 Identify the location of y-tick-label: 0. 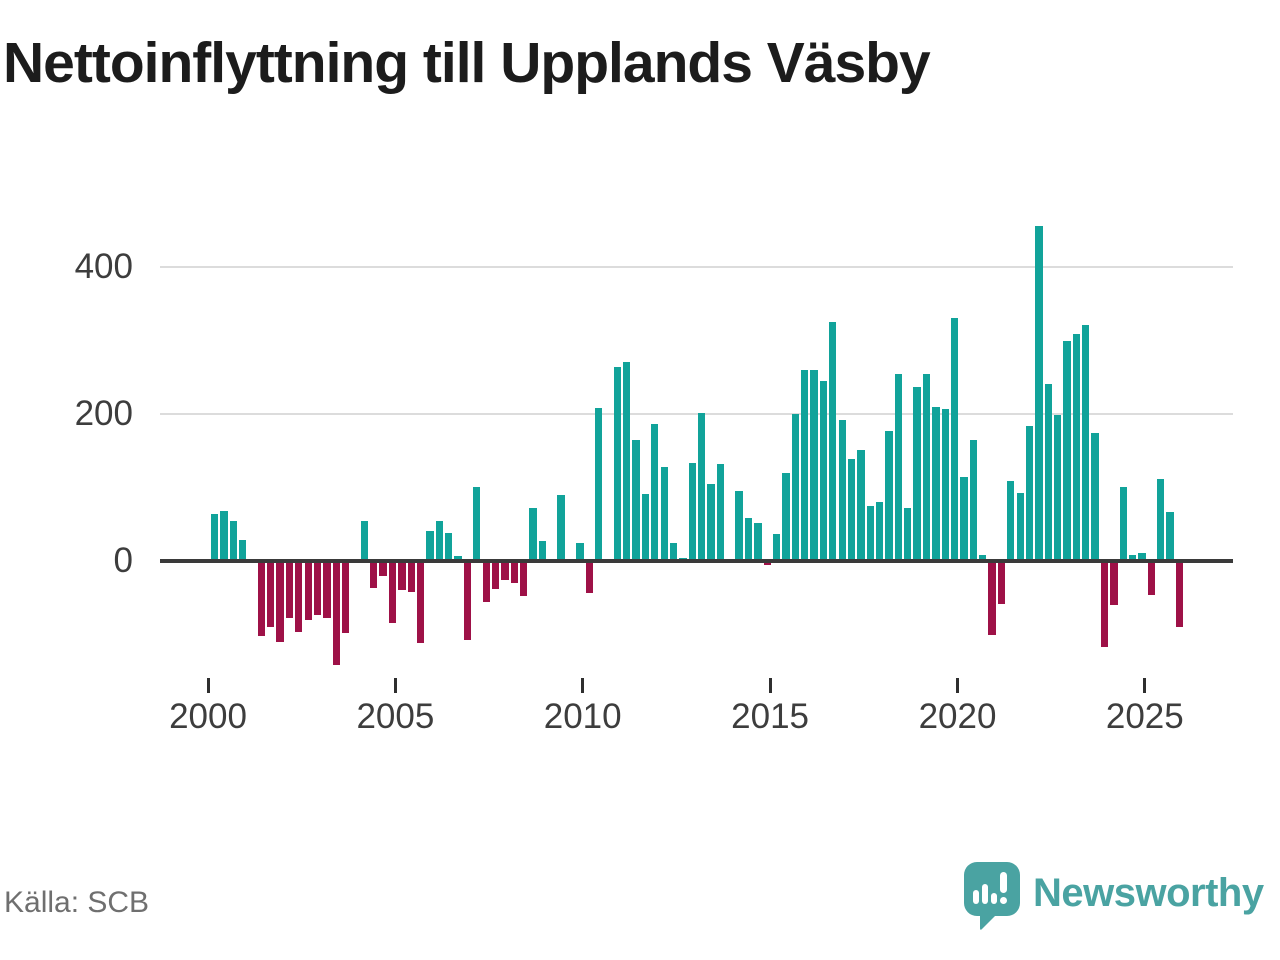
(123, 560).